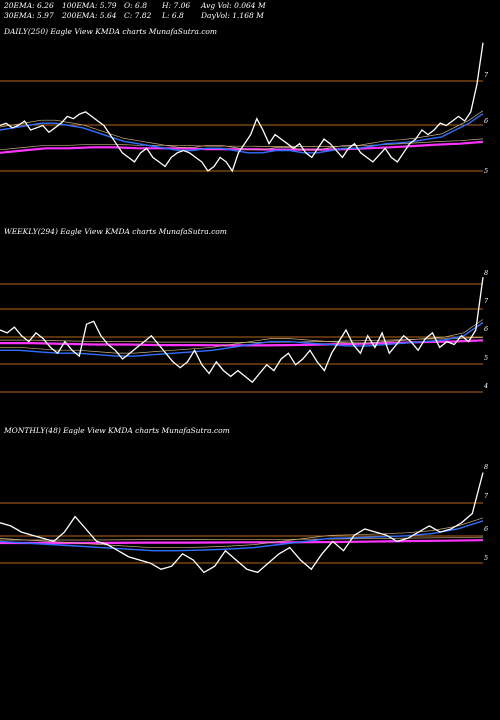  Describe the element at coordinates (89, 15) in the screenshot. I see `ema200-stat: 200EMA: 5.64` at that location.